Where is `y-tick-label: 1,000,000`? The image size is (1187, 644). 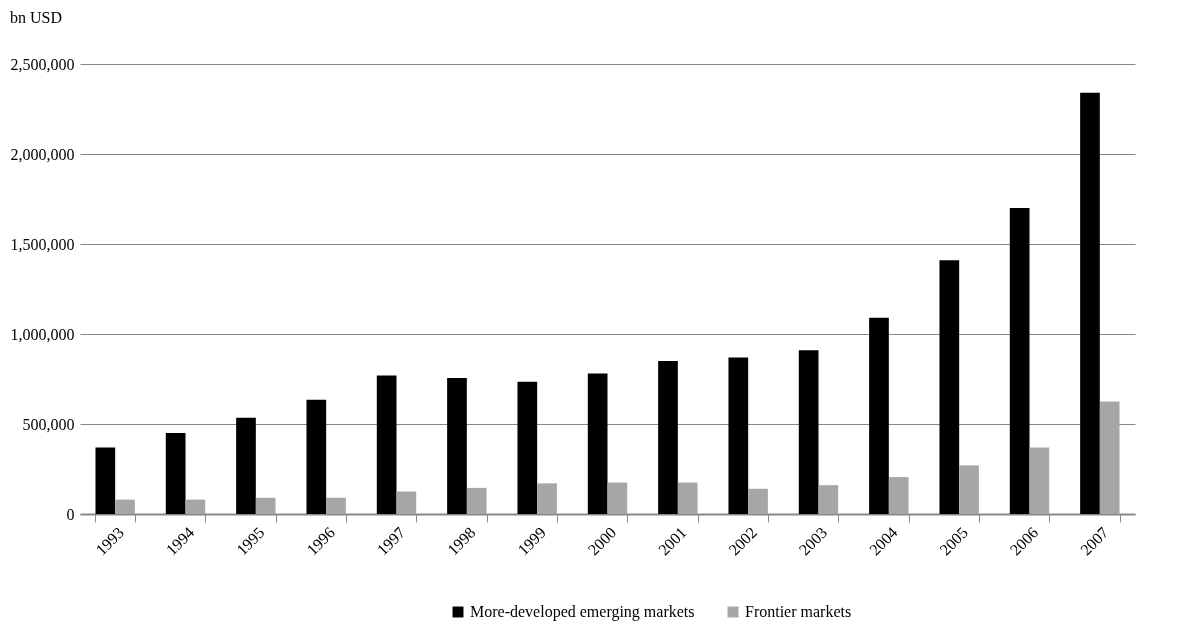
y-tick-label: 1,000,000 is located at coordinates (42, 334).